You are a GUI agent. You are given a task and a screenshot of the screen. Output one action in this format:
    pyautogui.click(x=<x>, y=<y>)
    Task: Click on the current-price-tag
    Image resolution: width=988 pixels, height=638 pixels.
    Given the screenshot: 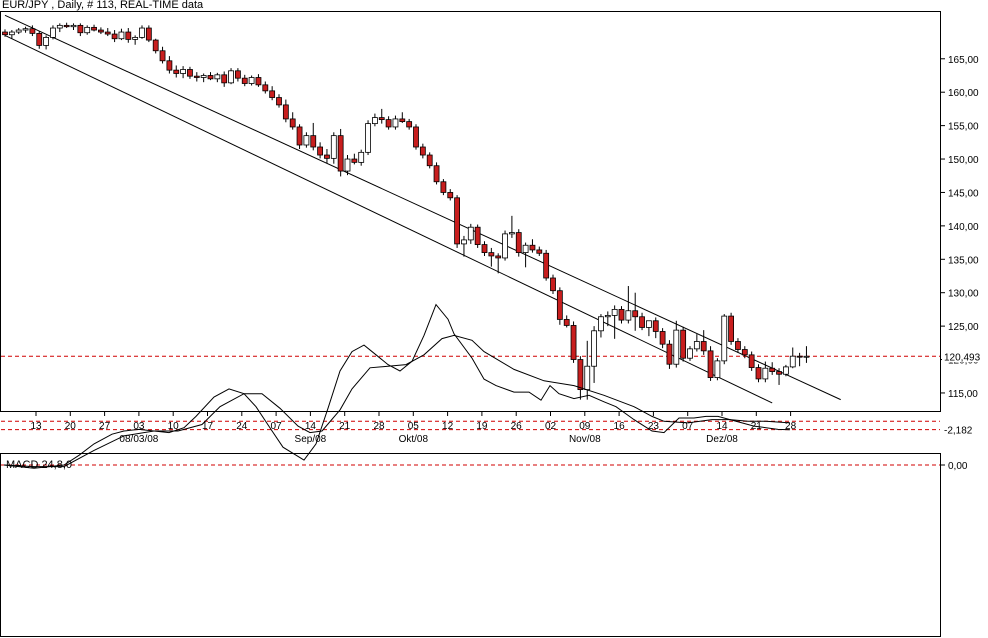 What is the action you would take?
    pyautogui.click(x=964, y=356)
    